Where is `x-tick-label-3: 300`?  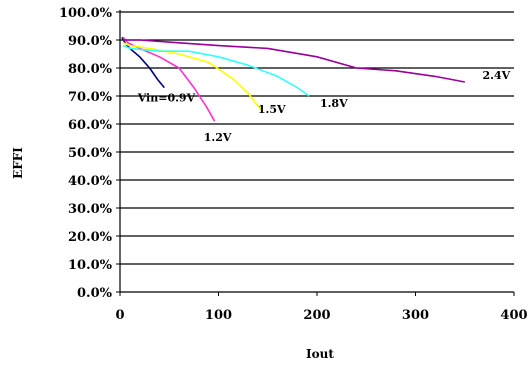 x-tick-label-3: 300 is located at coordinates (415, 315).